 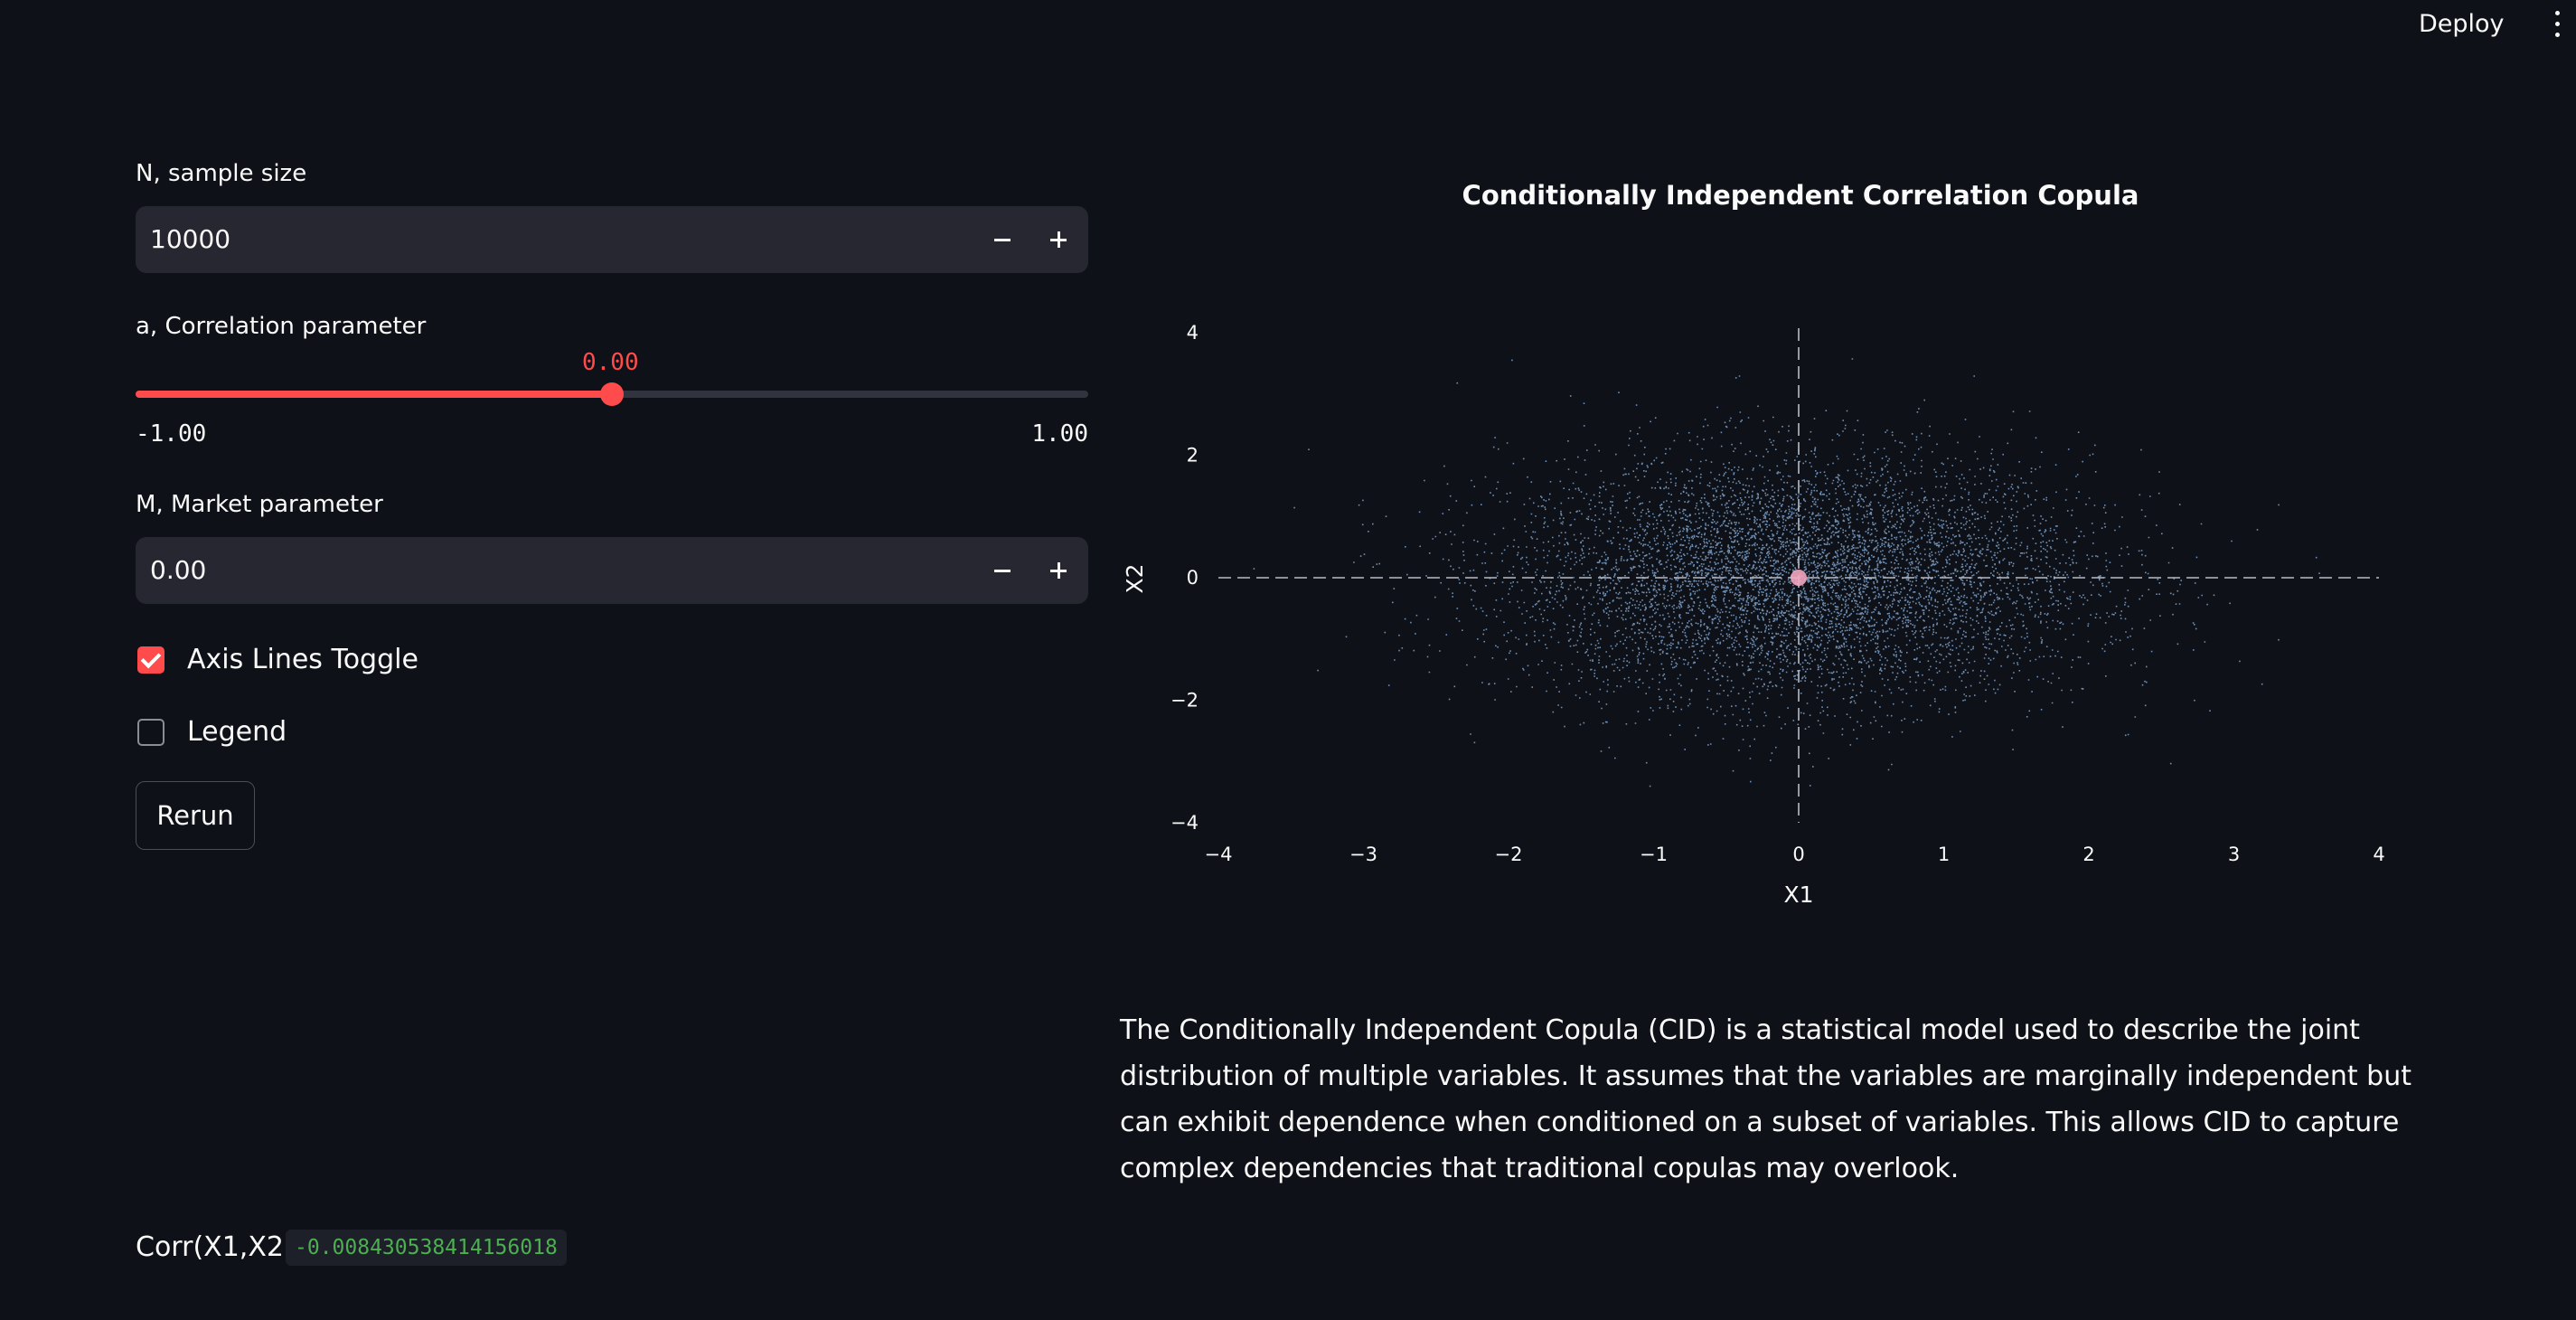 I want to click on correlation-slider-track, so click(x=612, y=394).